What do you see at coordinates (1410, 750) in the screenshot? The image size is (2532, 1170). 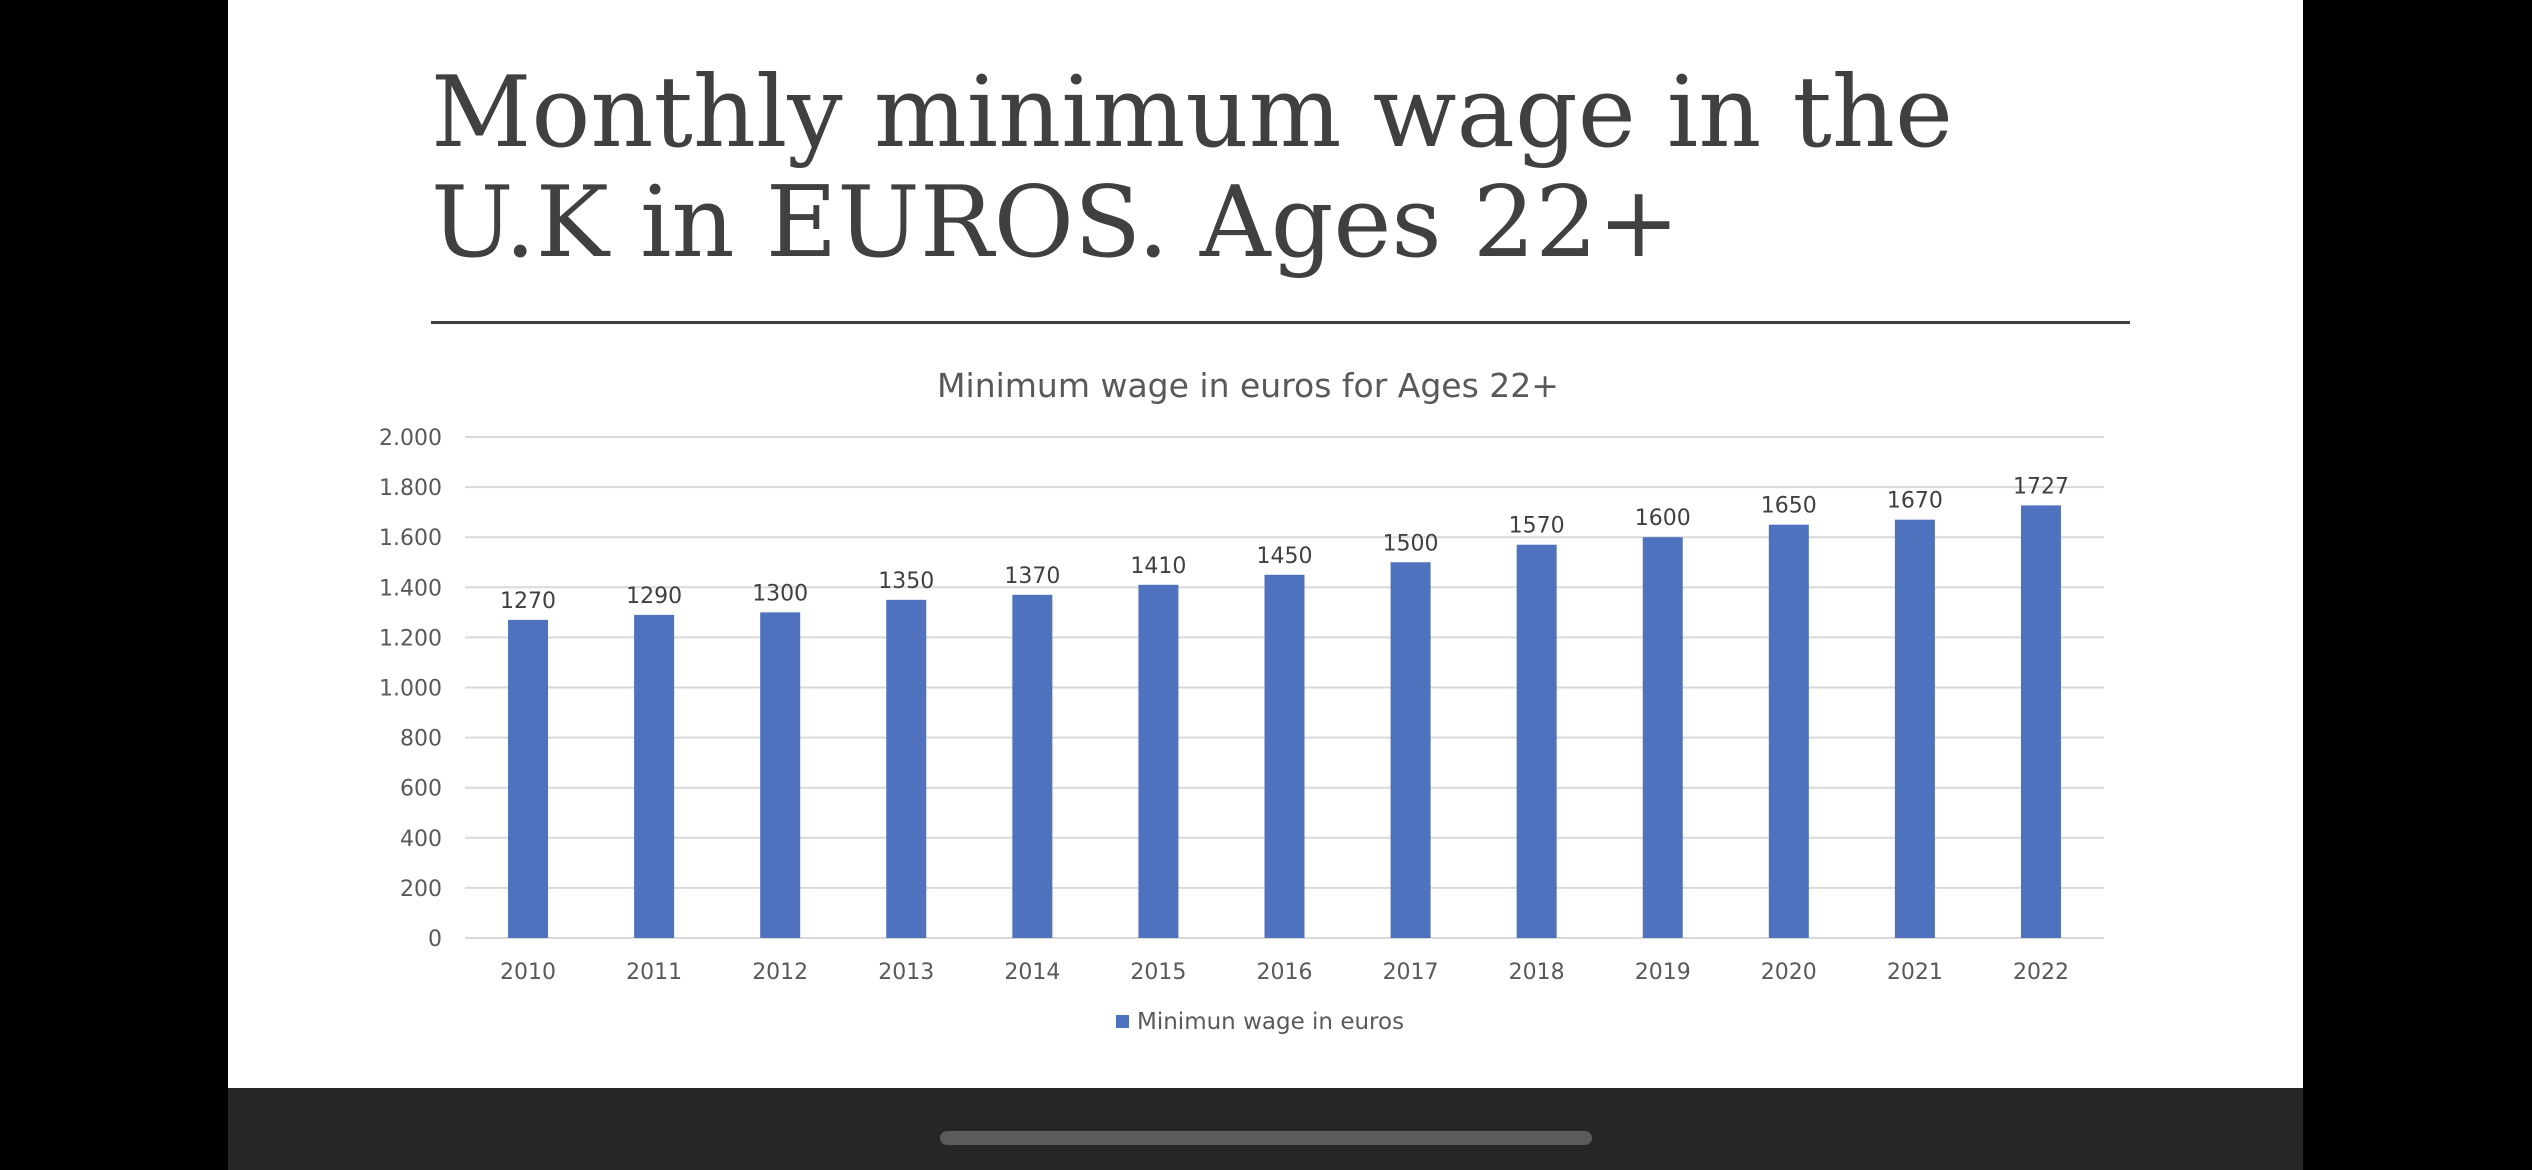 I see `bar-2017` at bounding box center [1410, 750].